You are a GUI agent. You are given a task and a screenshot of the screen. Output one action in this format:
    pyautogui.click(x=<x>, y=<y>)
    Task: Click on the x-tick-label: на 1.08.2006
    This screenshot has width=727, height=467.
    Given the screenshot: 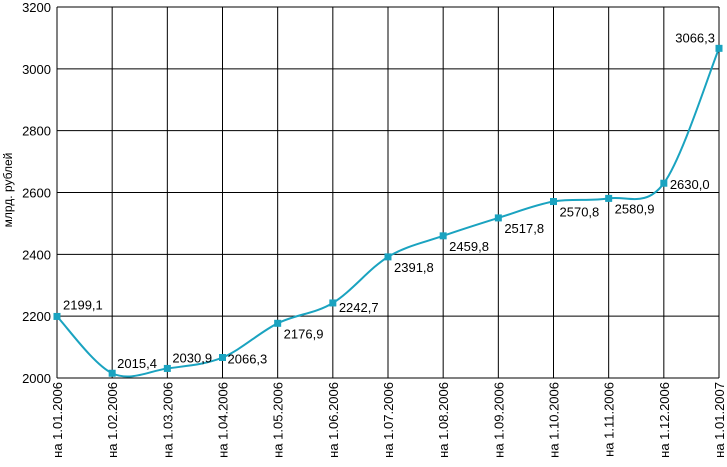 What is the action you would take?
    pyautogui.click(x=443, y=420)
    